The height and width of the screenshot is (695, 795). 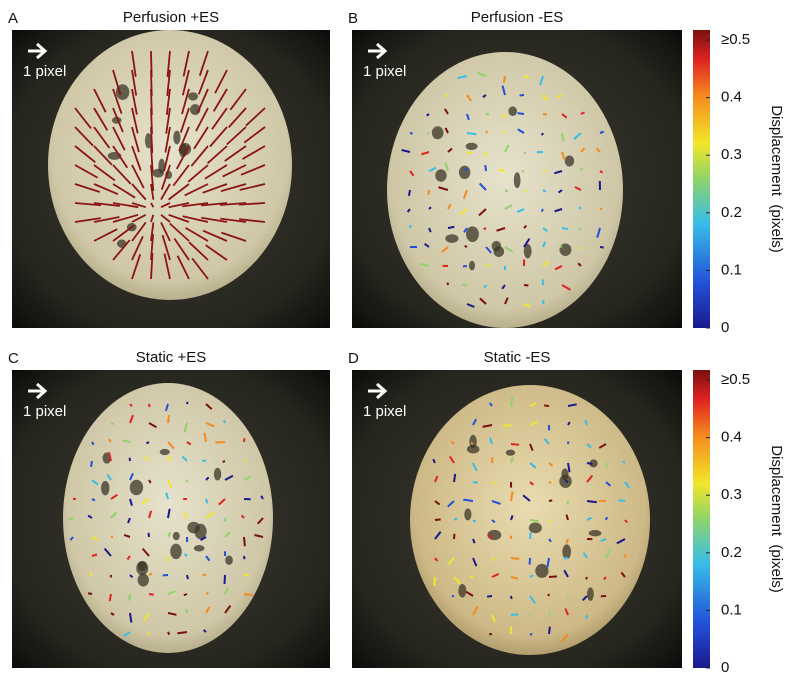 What do you see at coordinates (731, 552) in the screenshot?
I see `colorbar-tick-label: 0.2` at bounding box center [731, 552].